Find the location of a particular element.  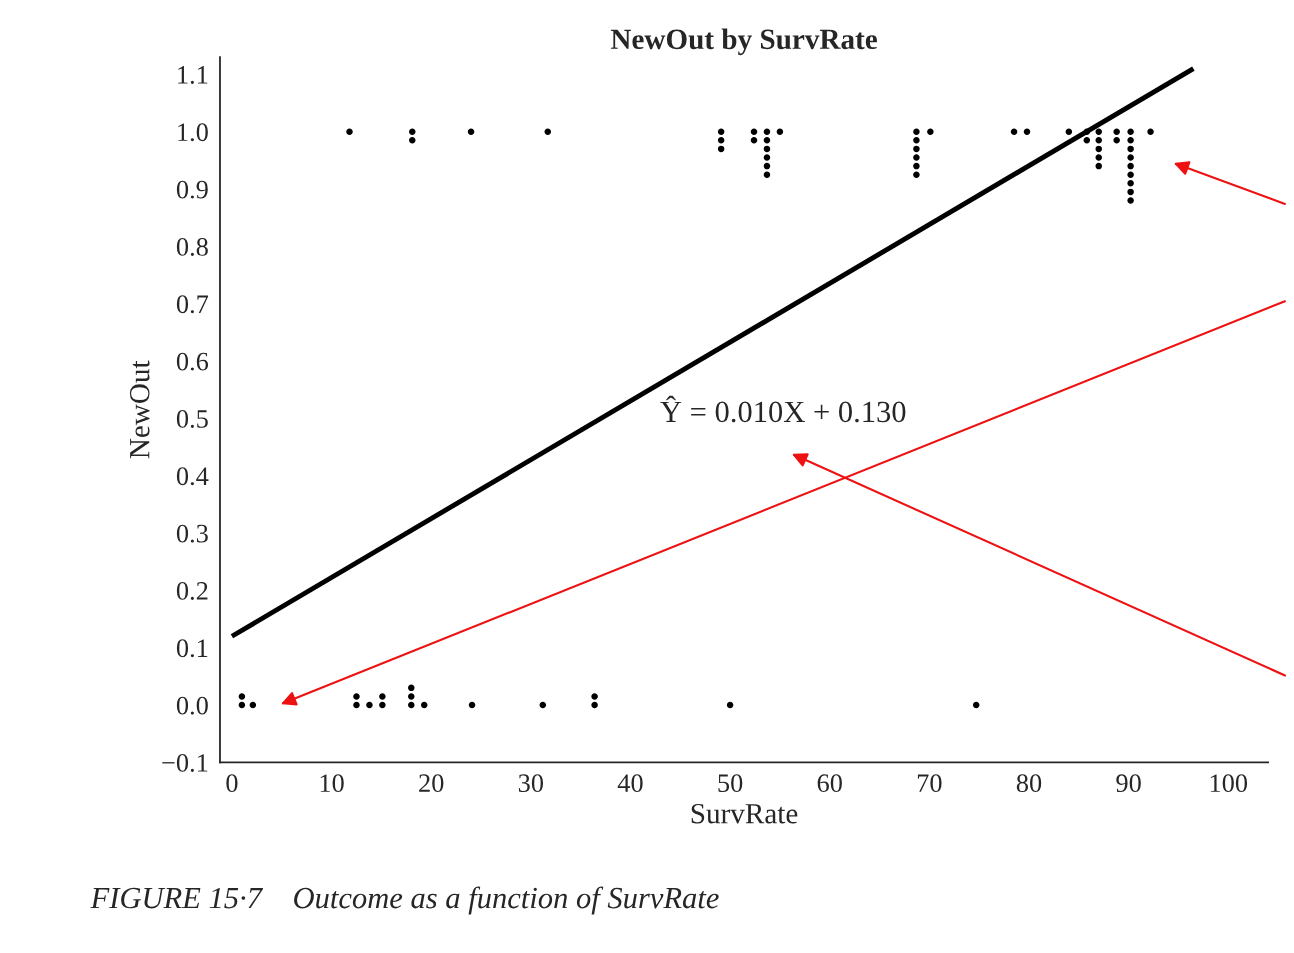

x-tick-label: 10 is located at coordinates (332, 783).